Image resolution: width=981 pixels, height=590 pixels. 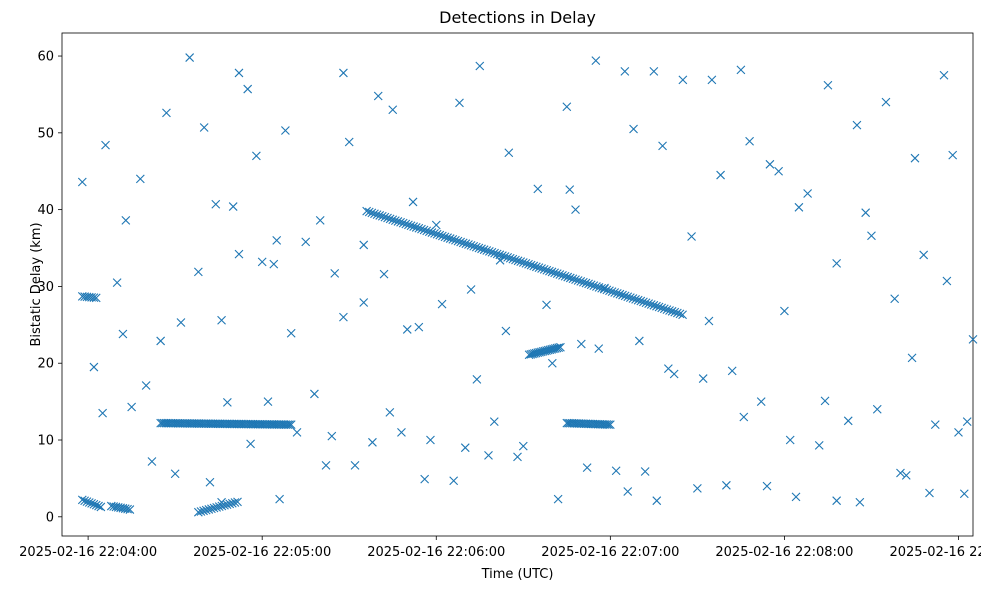 I want to click on y-axis-ticks: 0 10 20 30 40 50 60, so click(x=49, y=287).